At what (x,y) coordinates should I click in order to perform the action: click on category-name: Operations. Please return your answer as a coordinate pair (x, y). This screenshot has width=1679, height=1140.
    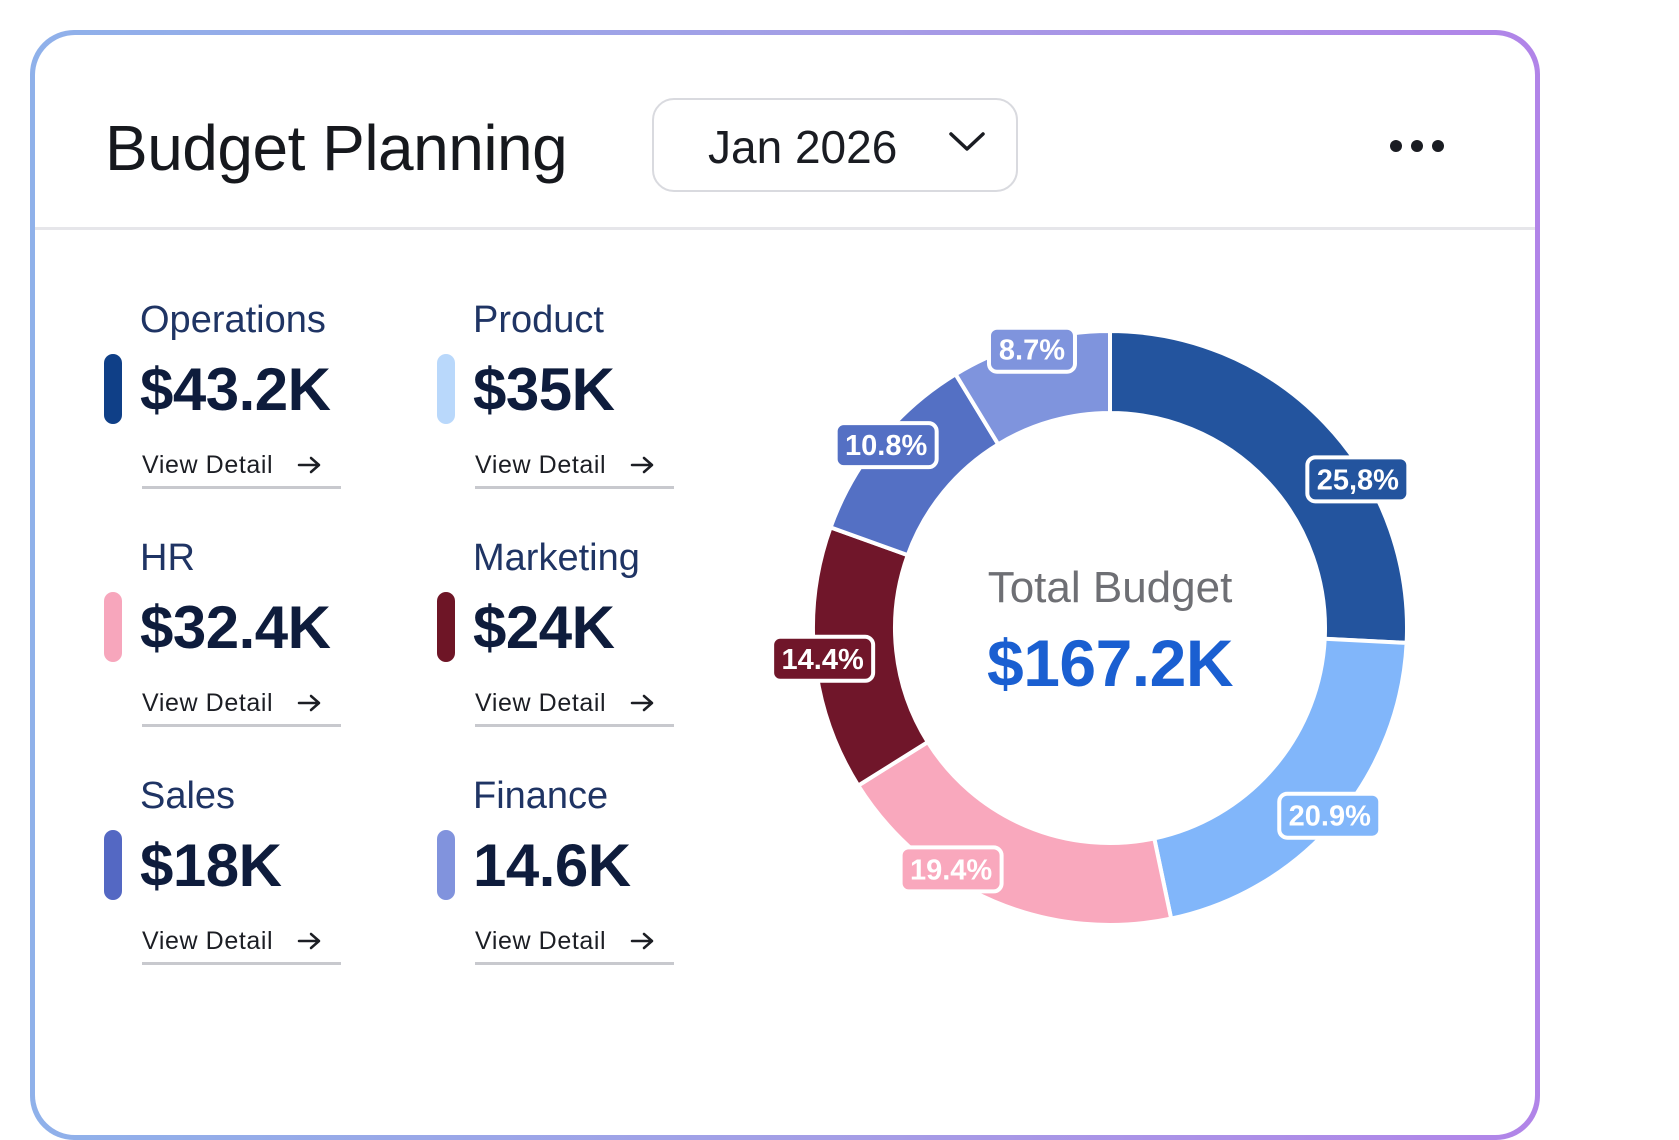
    Looking at the image, I should click on (233, 320).